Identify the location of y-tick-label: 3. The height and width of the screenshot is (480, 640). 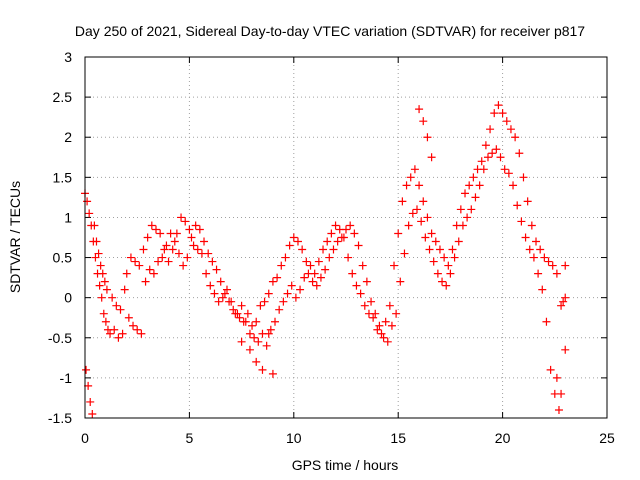
(68, 57).